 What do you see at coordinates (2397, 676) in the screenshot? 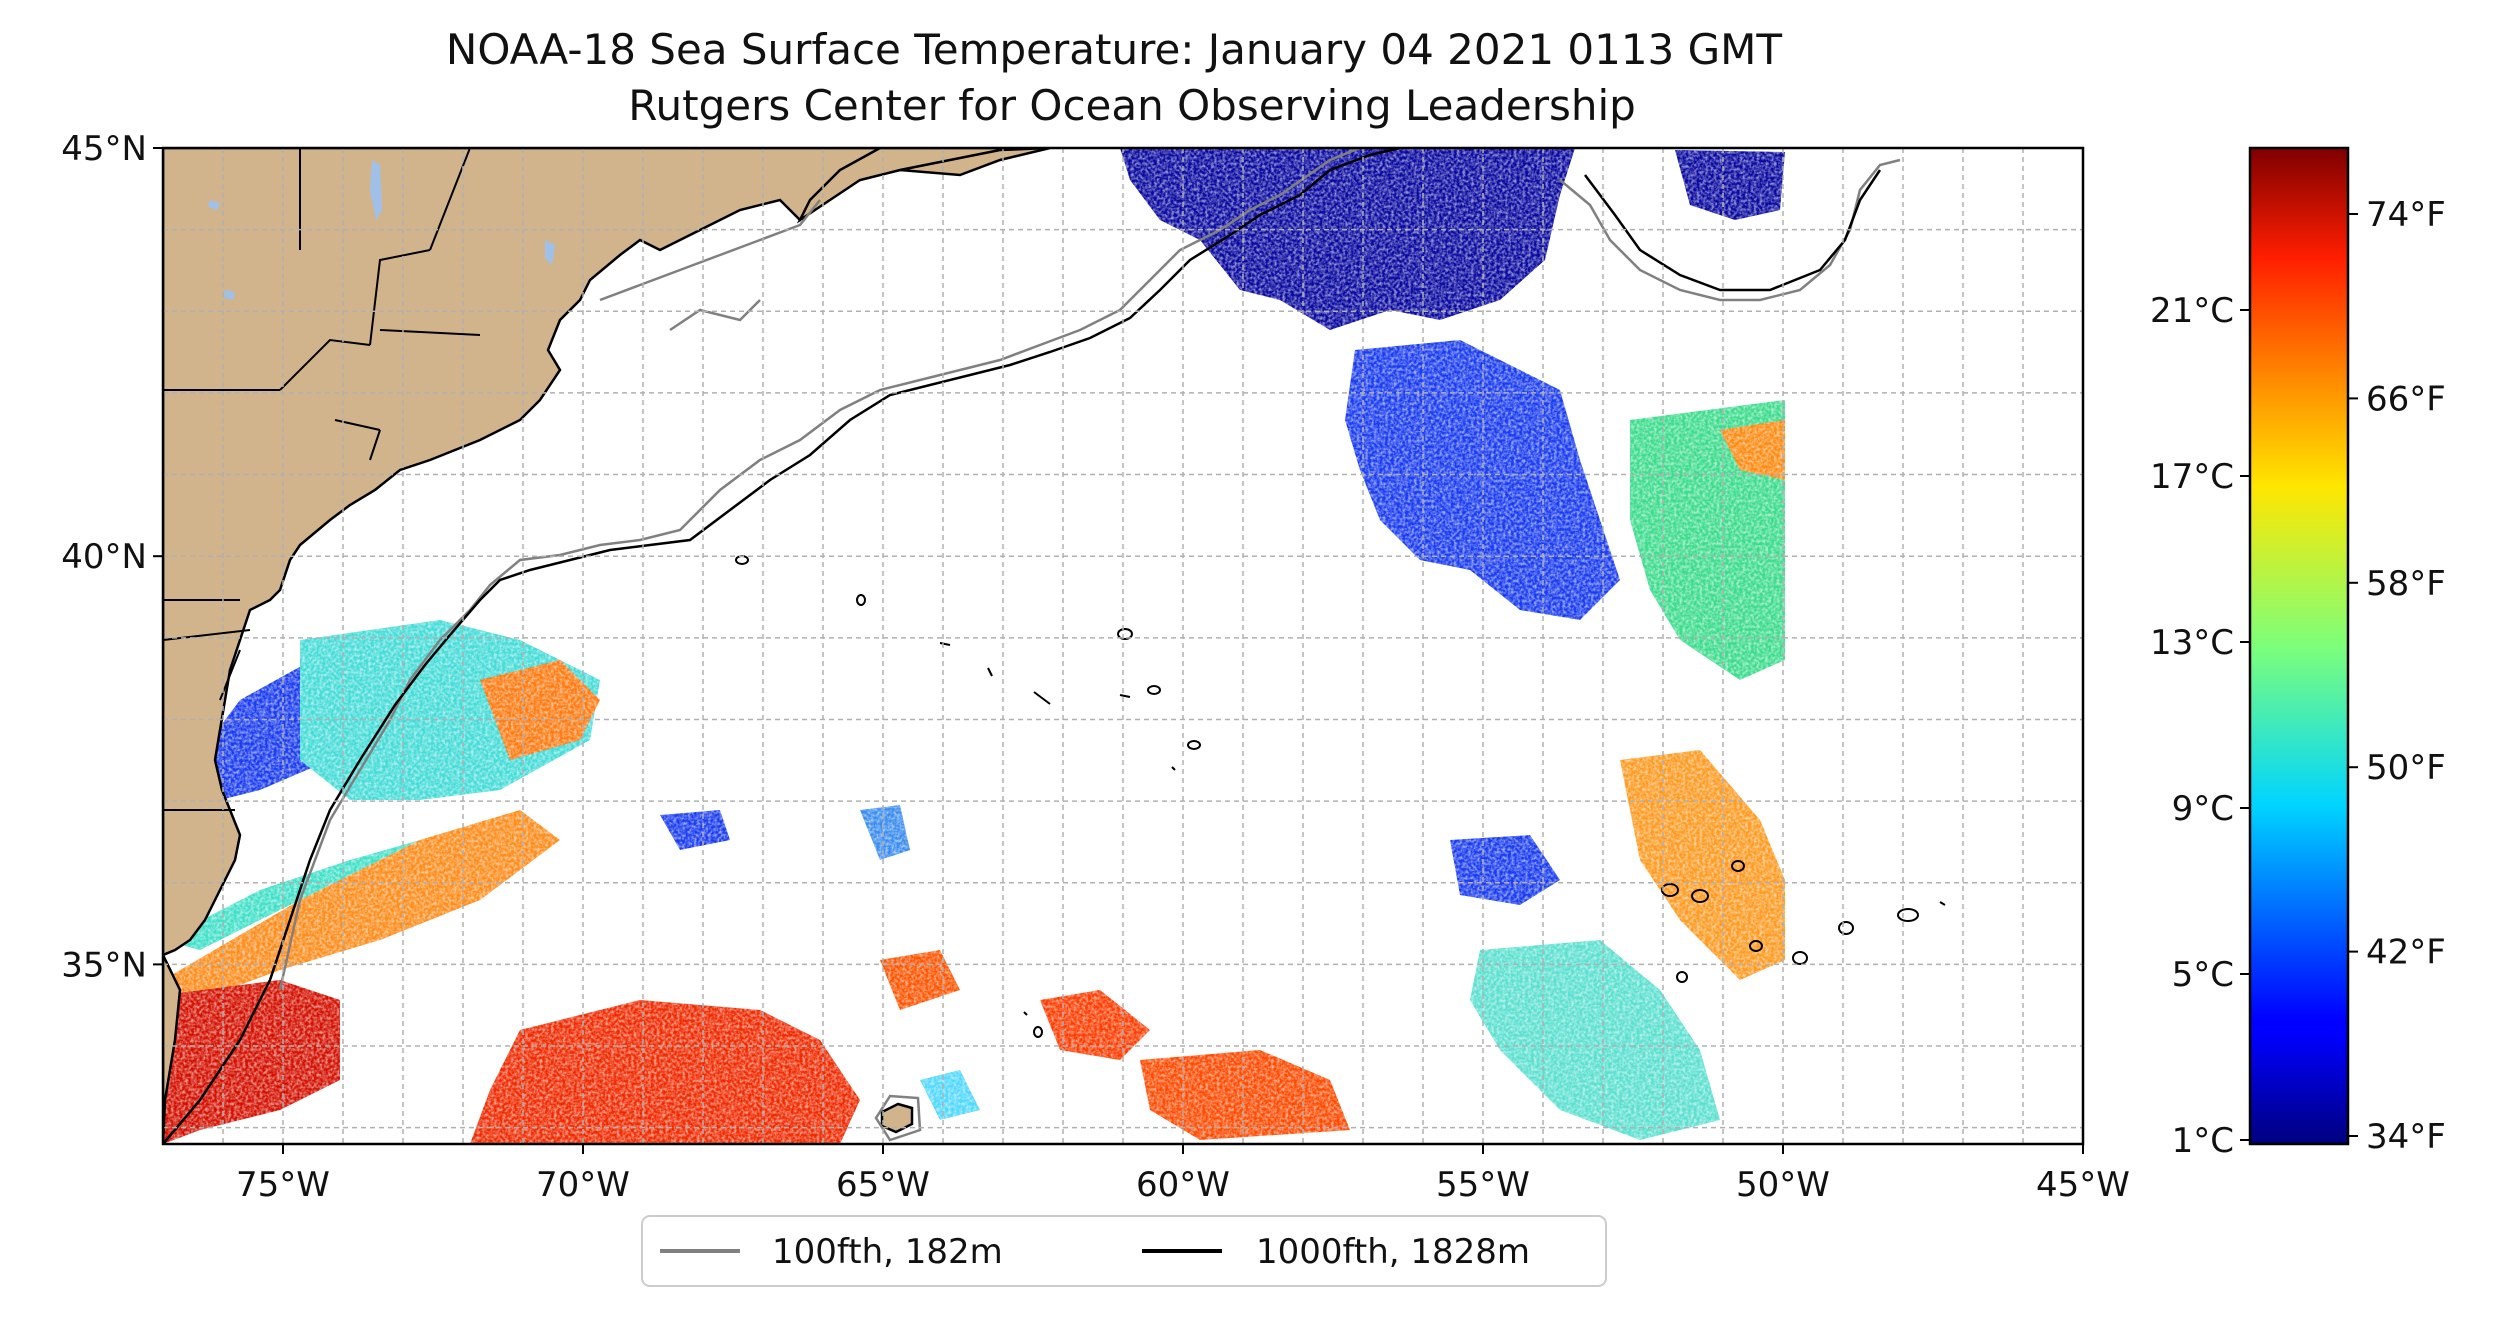
I see `colorbar-fahrenheit-ticks: 34°F 42°F 50°F 58°F 66°F 74°F` at bounding box center [2397, 676].